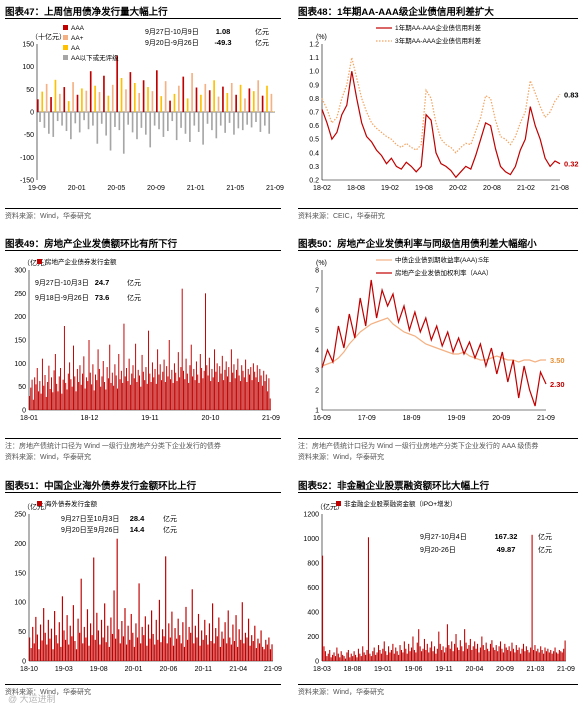 Image resolution: width=583 pixels, height=705 pixels. I want to click on y-tick-label: 7, so click(317, 291).